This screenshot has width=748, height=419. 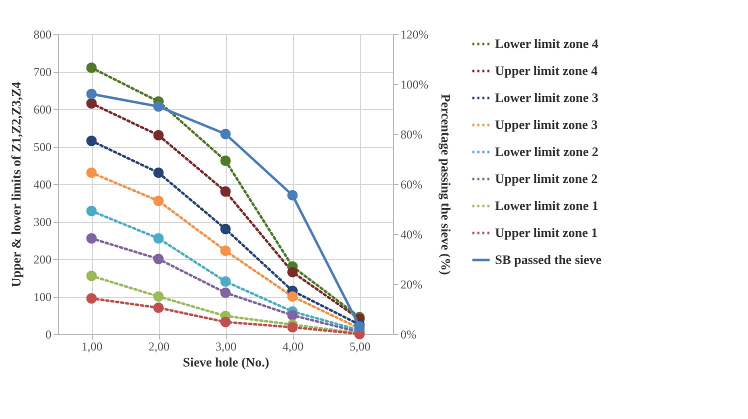 What do you see at coordinates (411, 185) in the screenshot?
I see `y2-tick-label: 60%` at bounding box center [411, 185].